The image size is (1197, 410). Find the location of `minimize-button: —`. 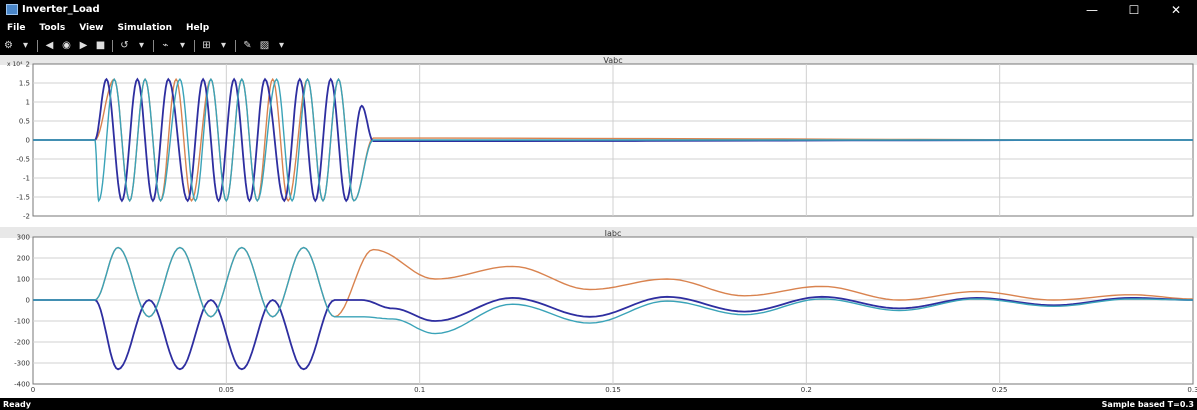

minimize-button: — is located at coordinates (1092, 9).